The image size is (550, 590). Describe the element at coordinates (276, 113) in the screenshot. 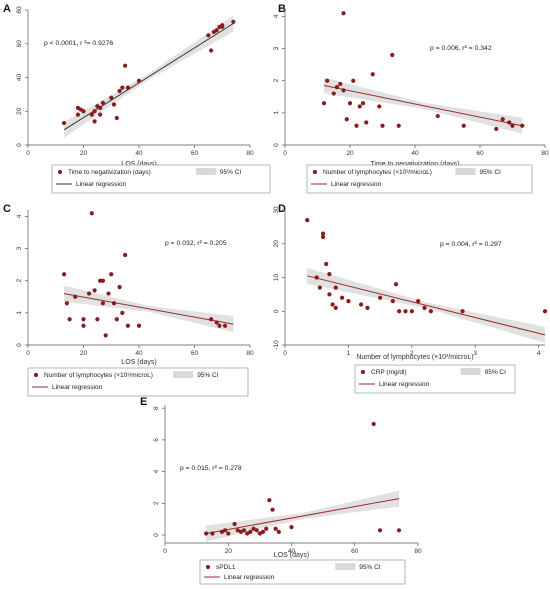

I see `y-tick-label: 1` at that location.